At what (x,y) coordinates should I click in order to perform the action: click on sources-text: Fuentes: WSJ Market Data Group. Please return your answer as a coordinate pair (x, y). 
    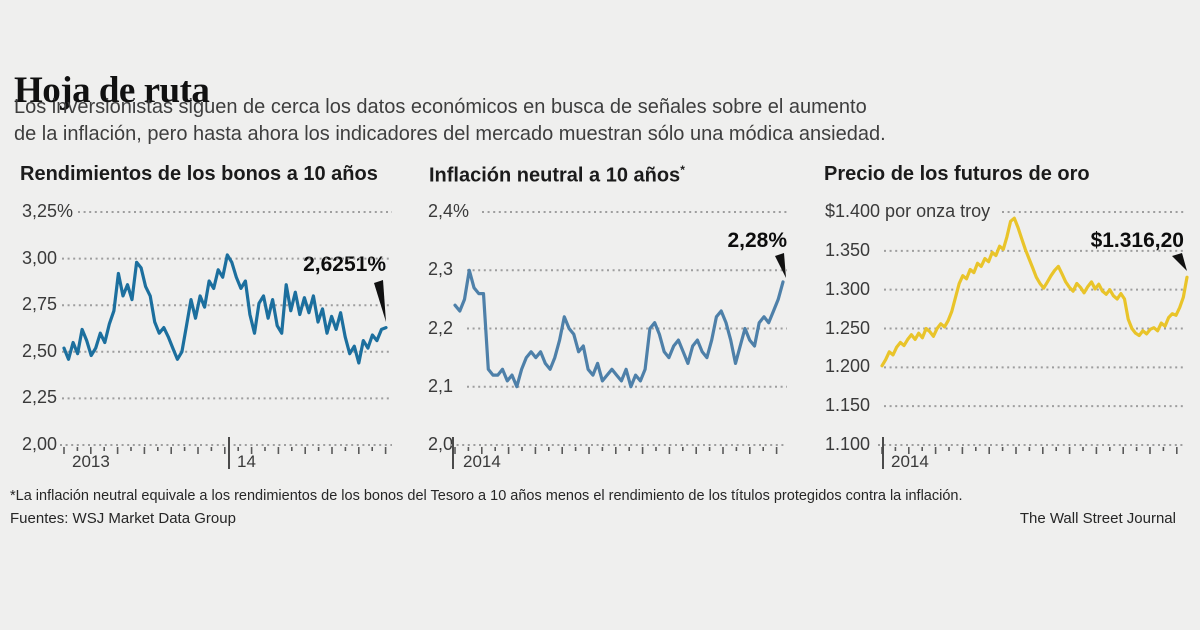
    Looking at the image, I should click on (123, 518).